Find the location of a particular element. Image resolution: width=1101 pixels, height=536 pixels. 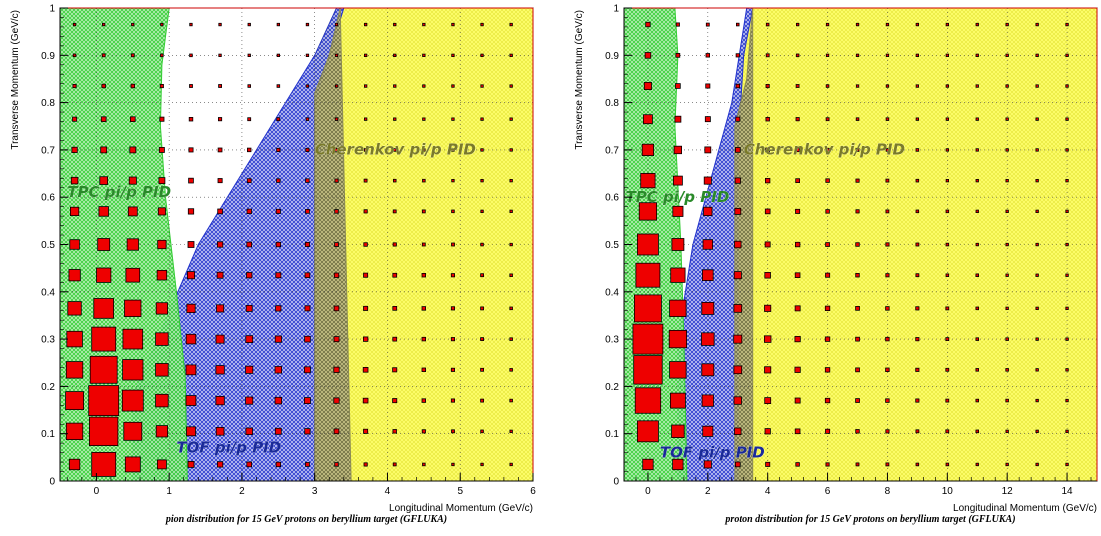

y-axis-label: Transverse Momentum (GeV/c) is located at coordinates (15, 80).